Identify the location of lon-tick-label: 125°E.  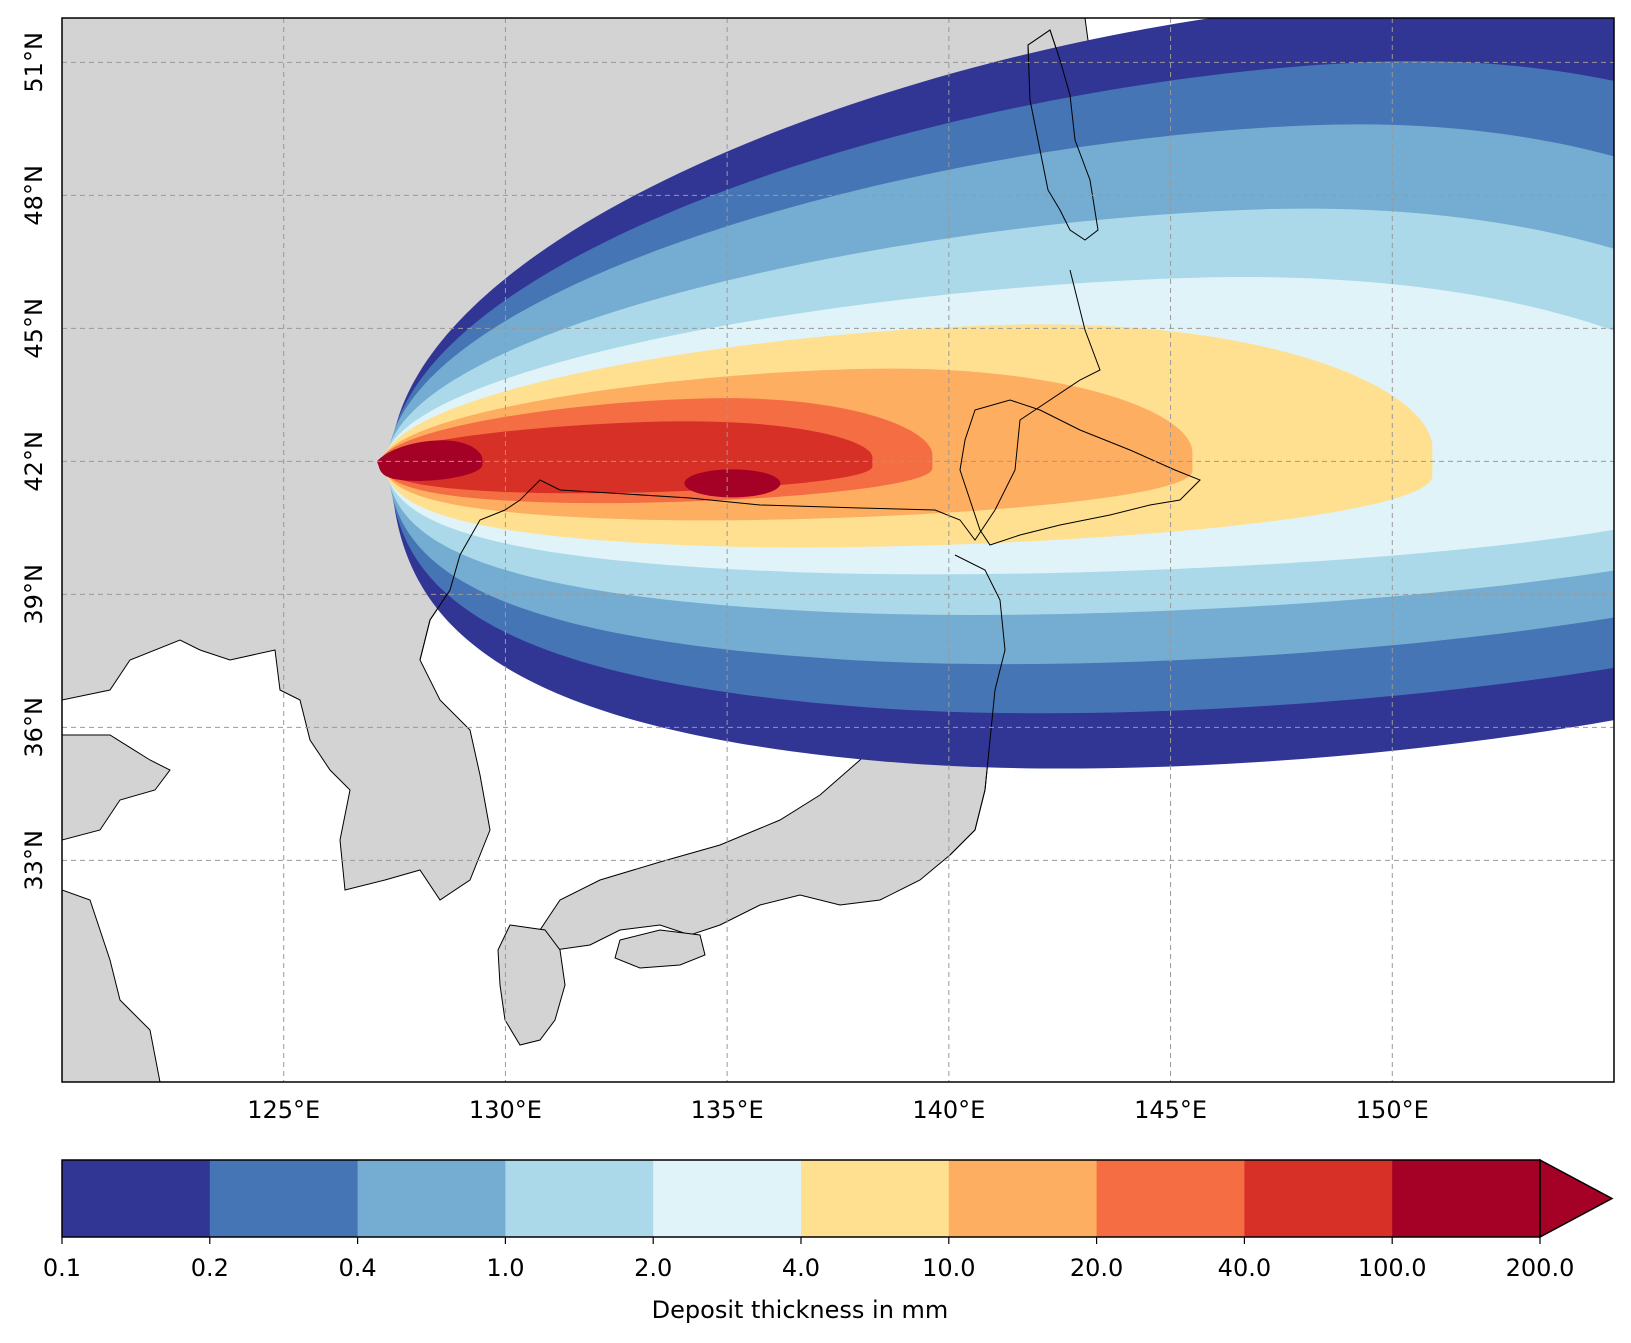
(283, 1110).